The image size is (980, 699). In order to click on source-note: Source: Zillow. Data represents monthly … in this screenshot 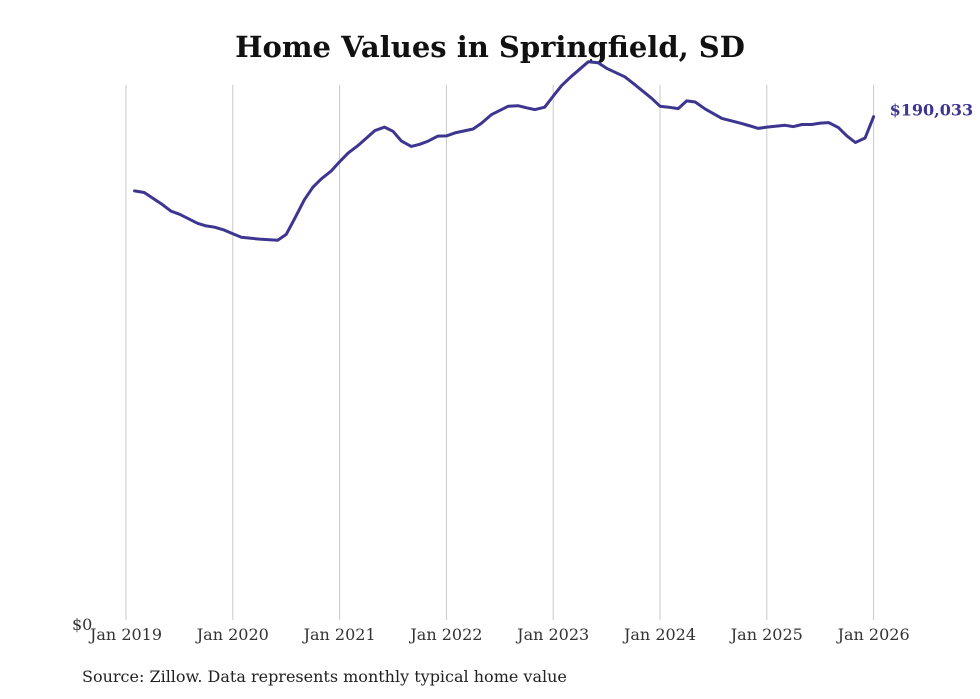, I will do `click(324, 676)`.